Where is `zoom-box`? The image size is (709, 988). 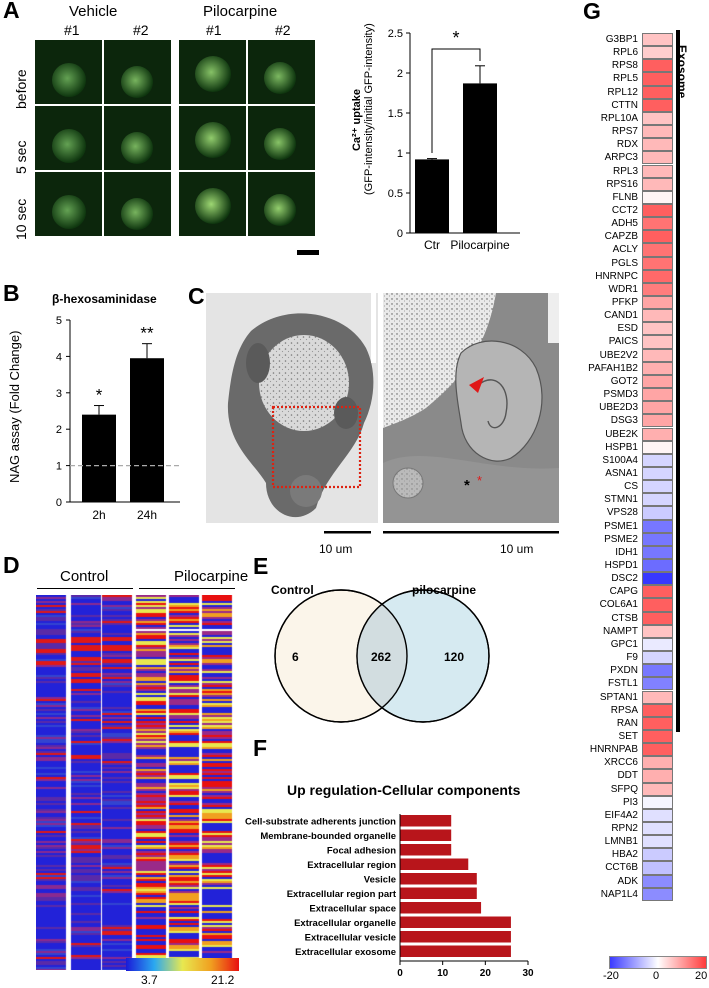 zoom-box is located at coordinates (316, 447).